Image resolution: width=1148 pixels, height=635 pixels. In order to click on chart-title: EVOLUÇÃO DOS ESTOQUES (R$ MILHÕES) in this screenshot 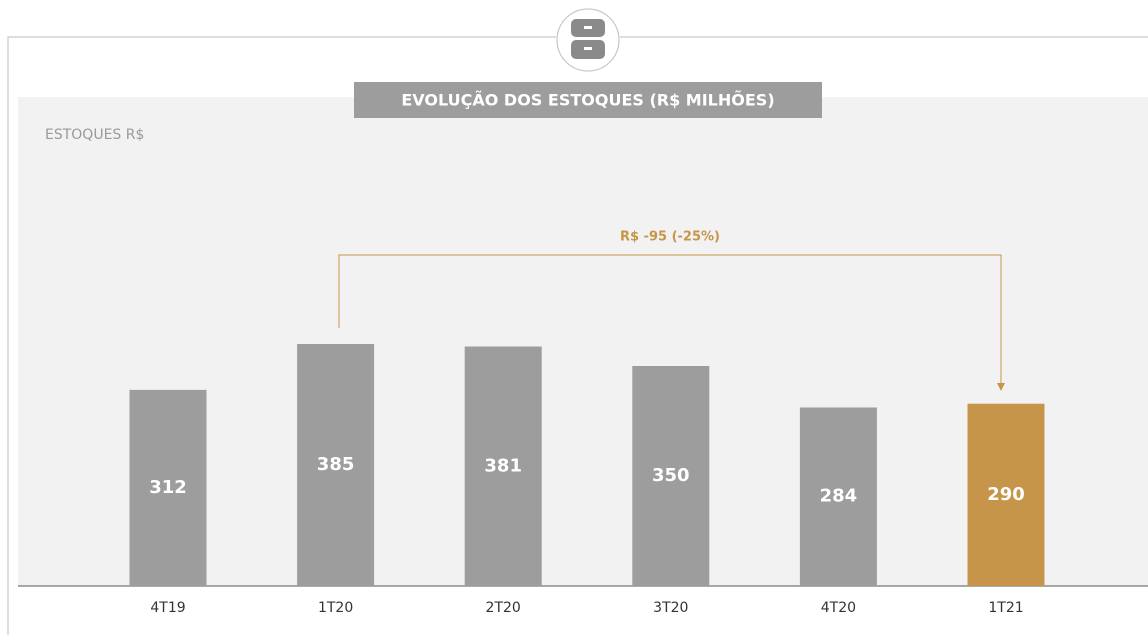, I will do `click(587, 100)`.